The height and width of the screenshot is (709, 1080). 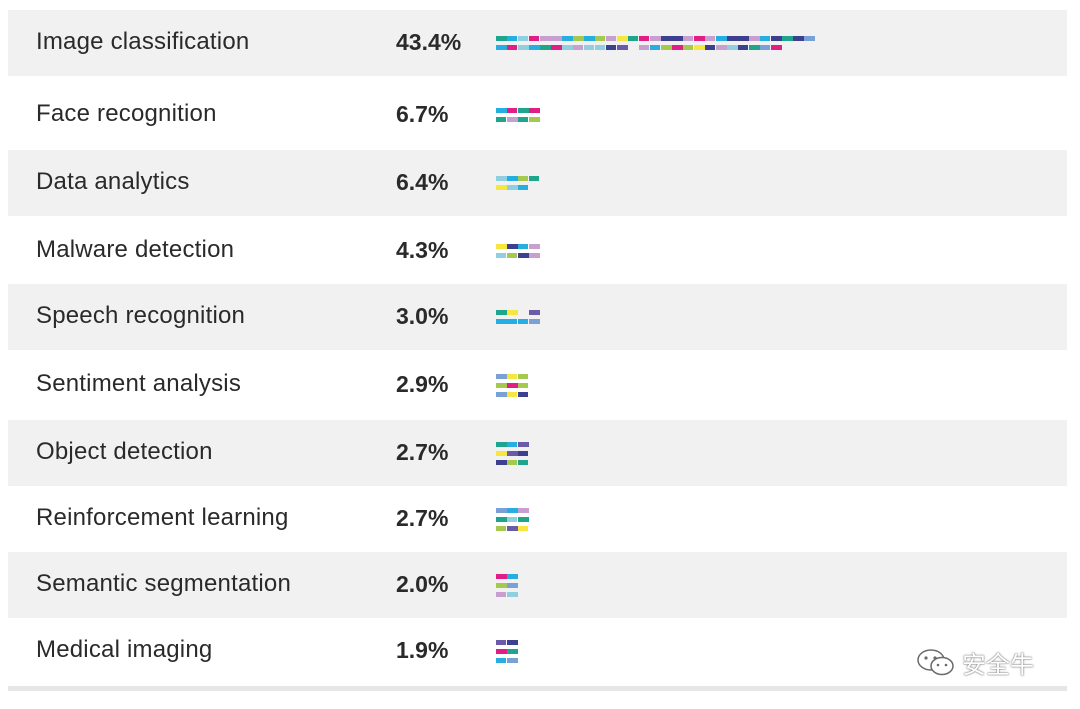 What do you see at coordinates (422, 384) in the screenshot?
I see `value-label: 2.9%` at bounding box center [422, 384].